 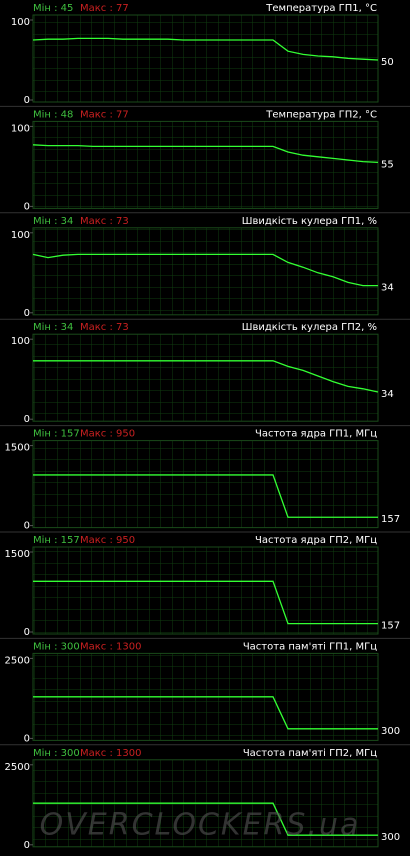 What do you see at coordinates (309, 221) in the screenshot?
I see `panel-title: Швидкість кулера ГП1, %` at bounding box center [309, 221].